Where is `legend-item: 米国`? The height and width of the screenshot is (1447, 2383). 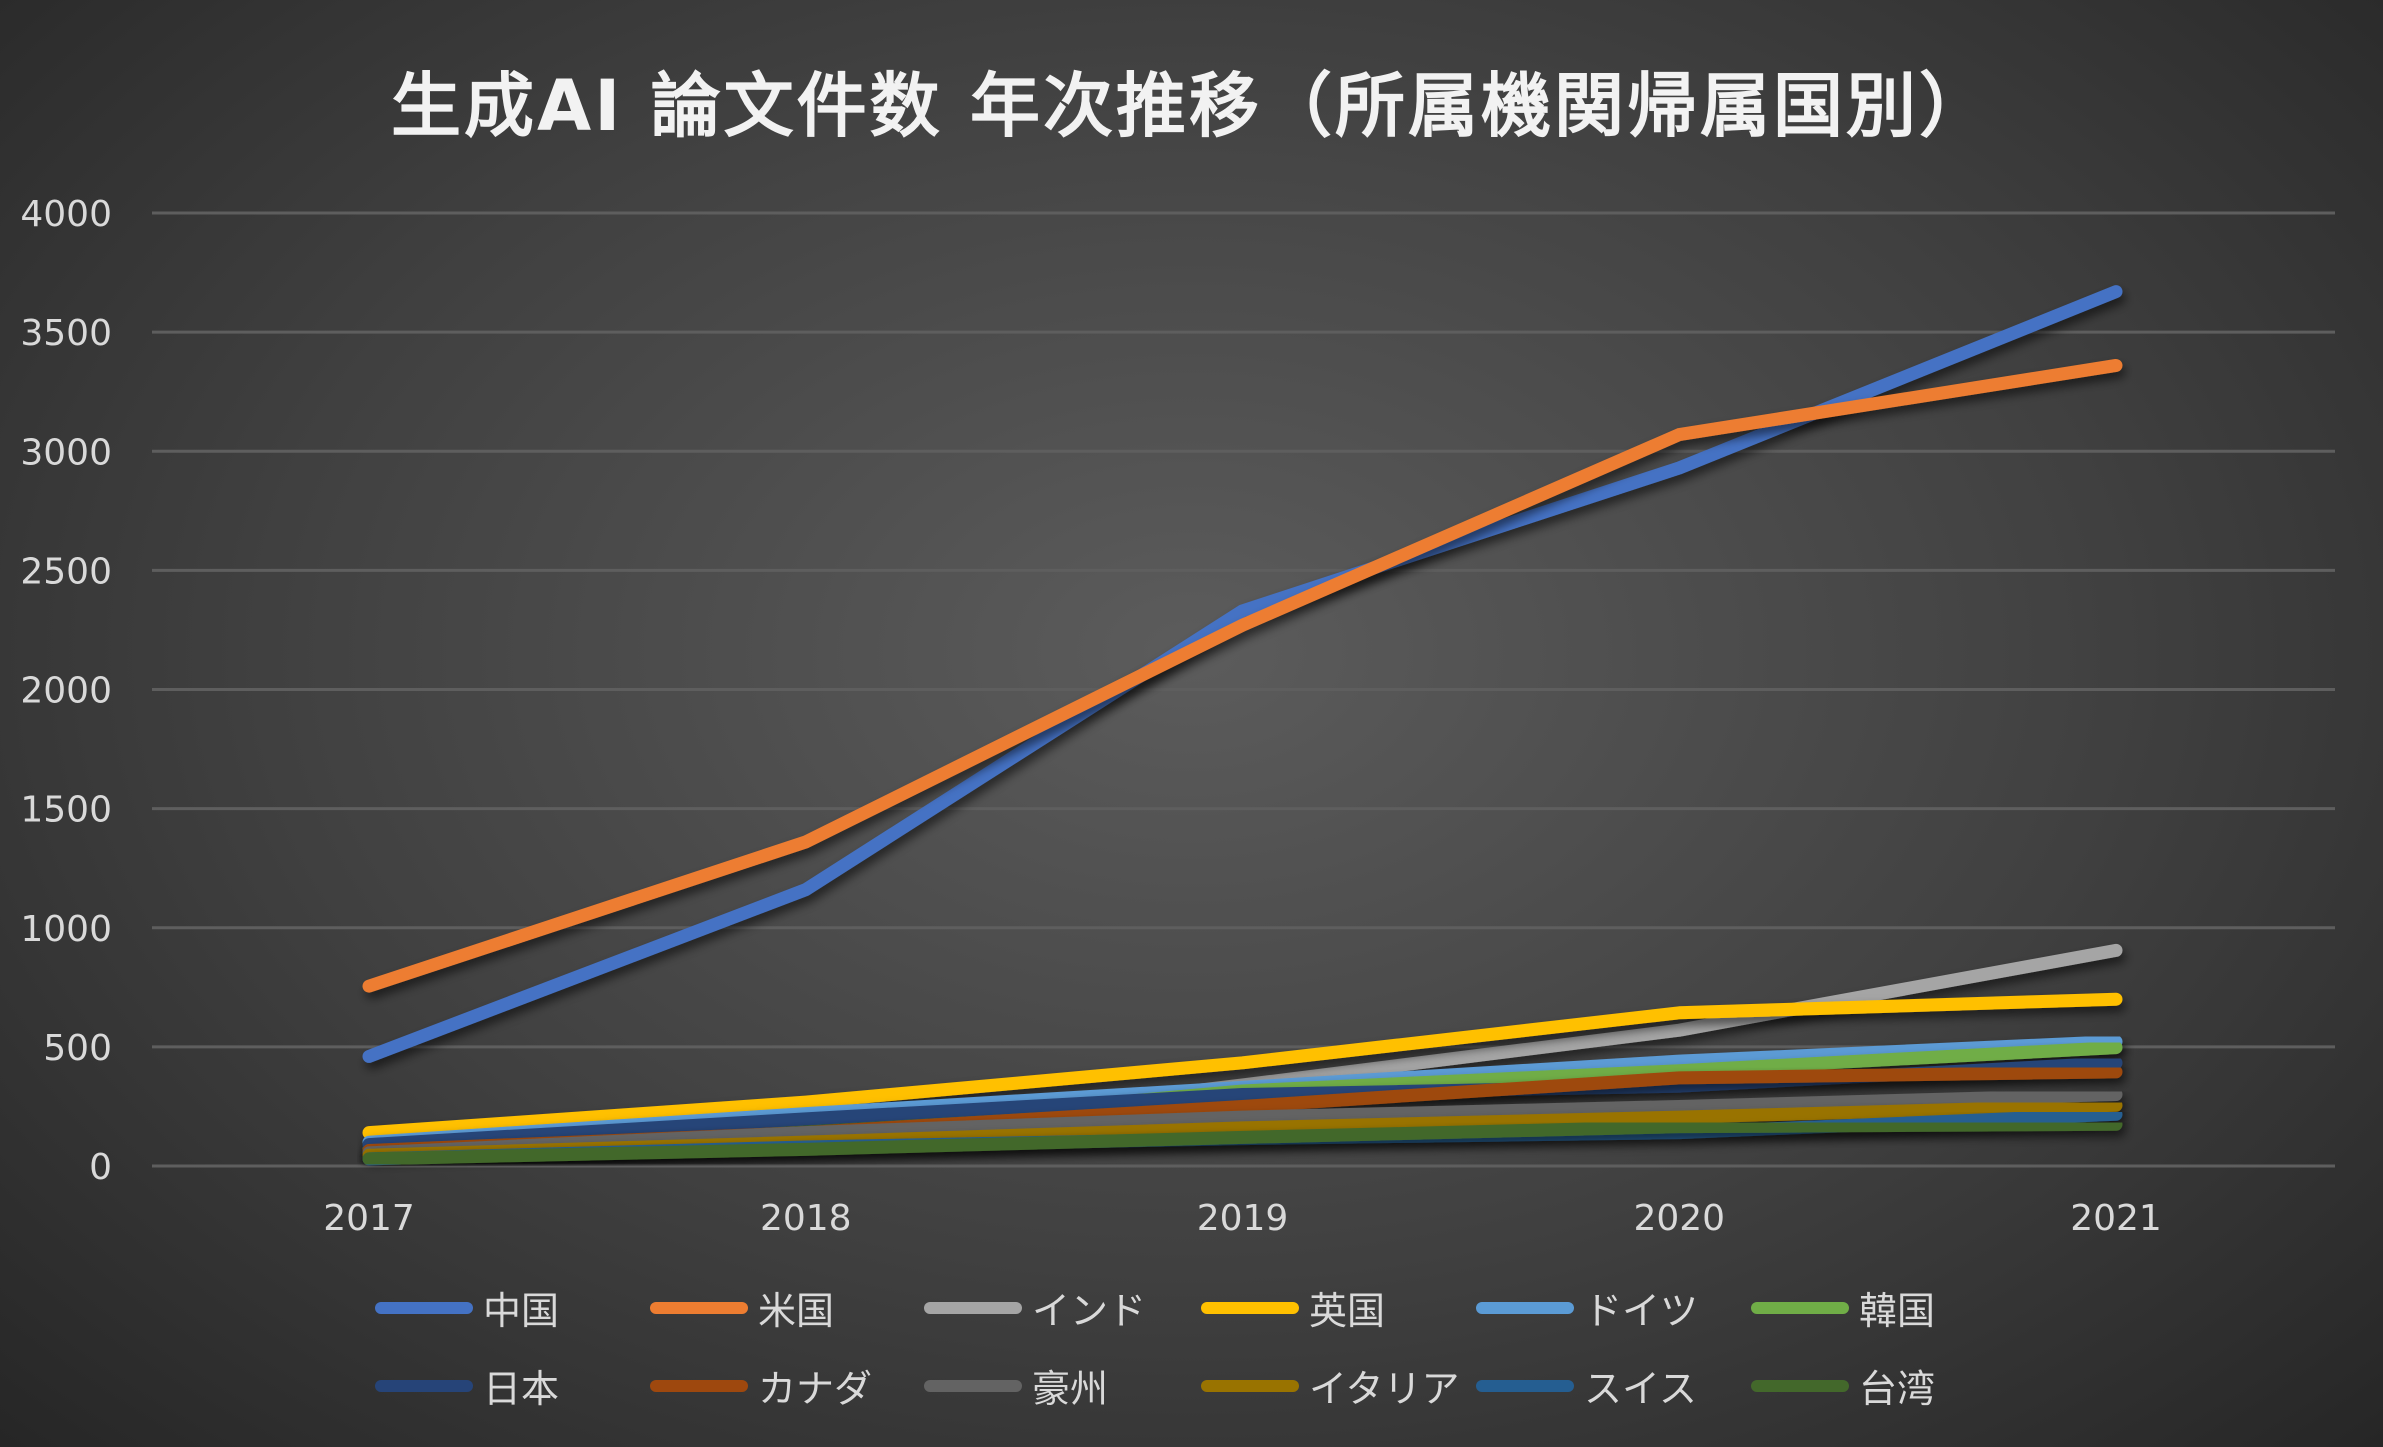 legend-item: 米国 is located at coordinates (742, 1307).